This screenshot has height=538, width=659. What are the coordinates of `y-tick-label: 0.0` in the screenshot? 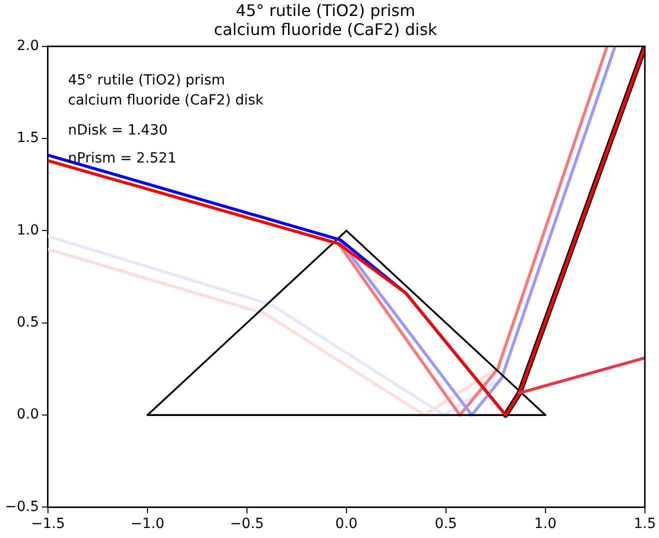 It's located at (27, 414).